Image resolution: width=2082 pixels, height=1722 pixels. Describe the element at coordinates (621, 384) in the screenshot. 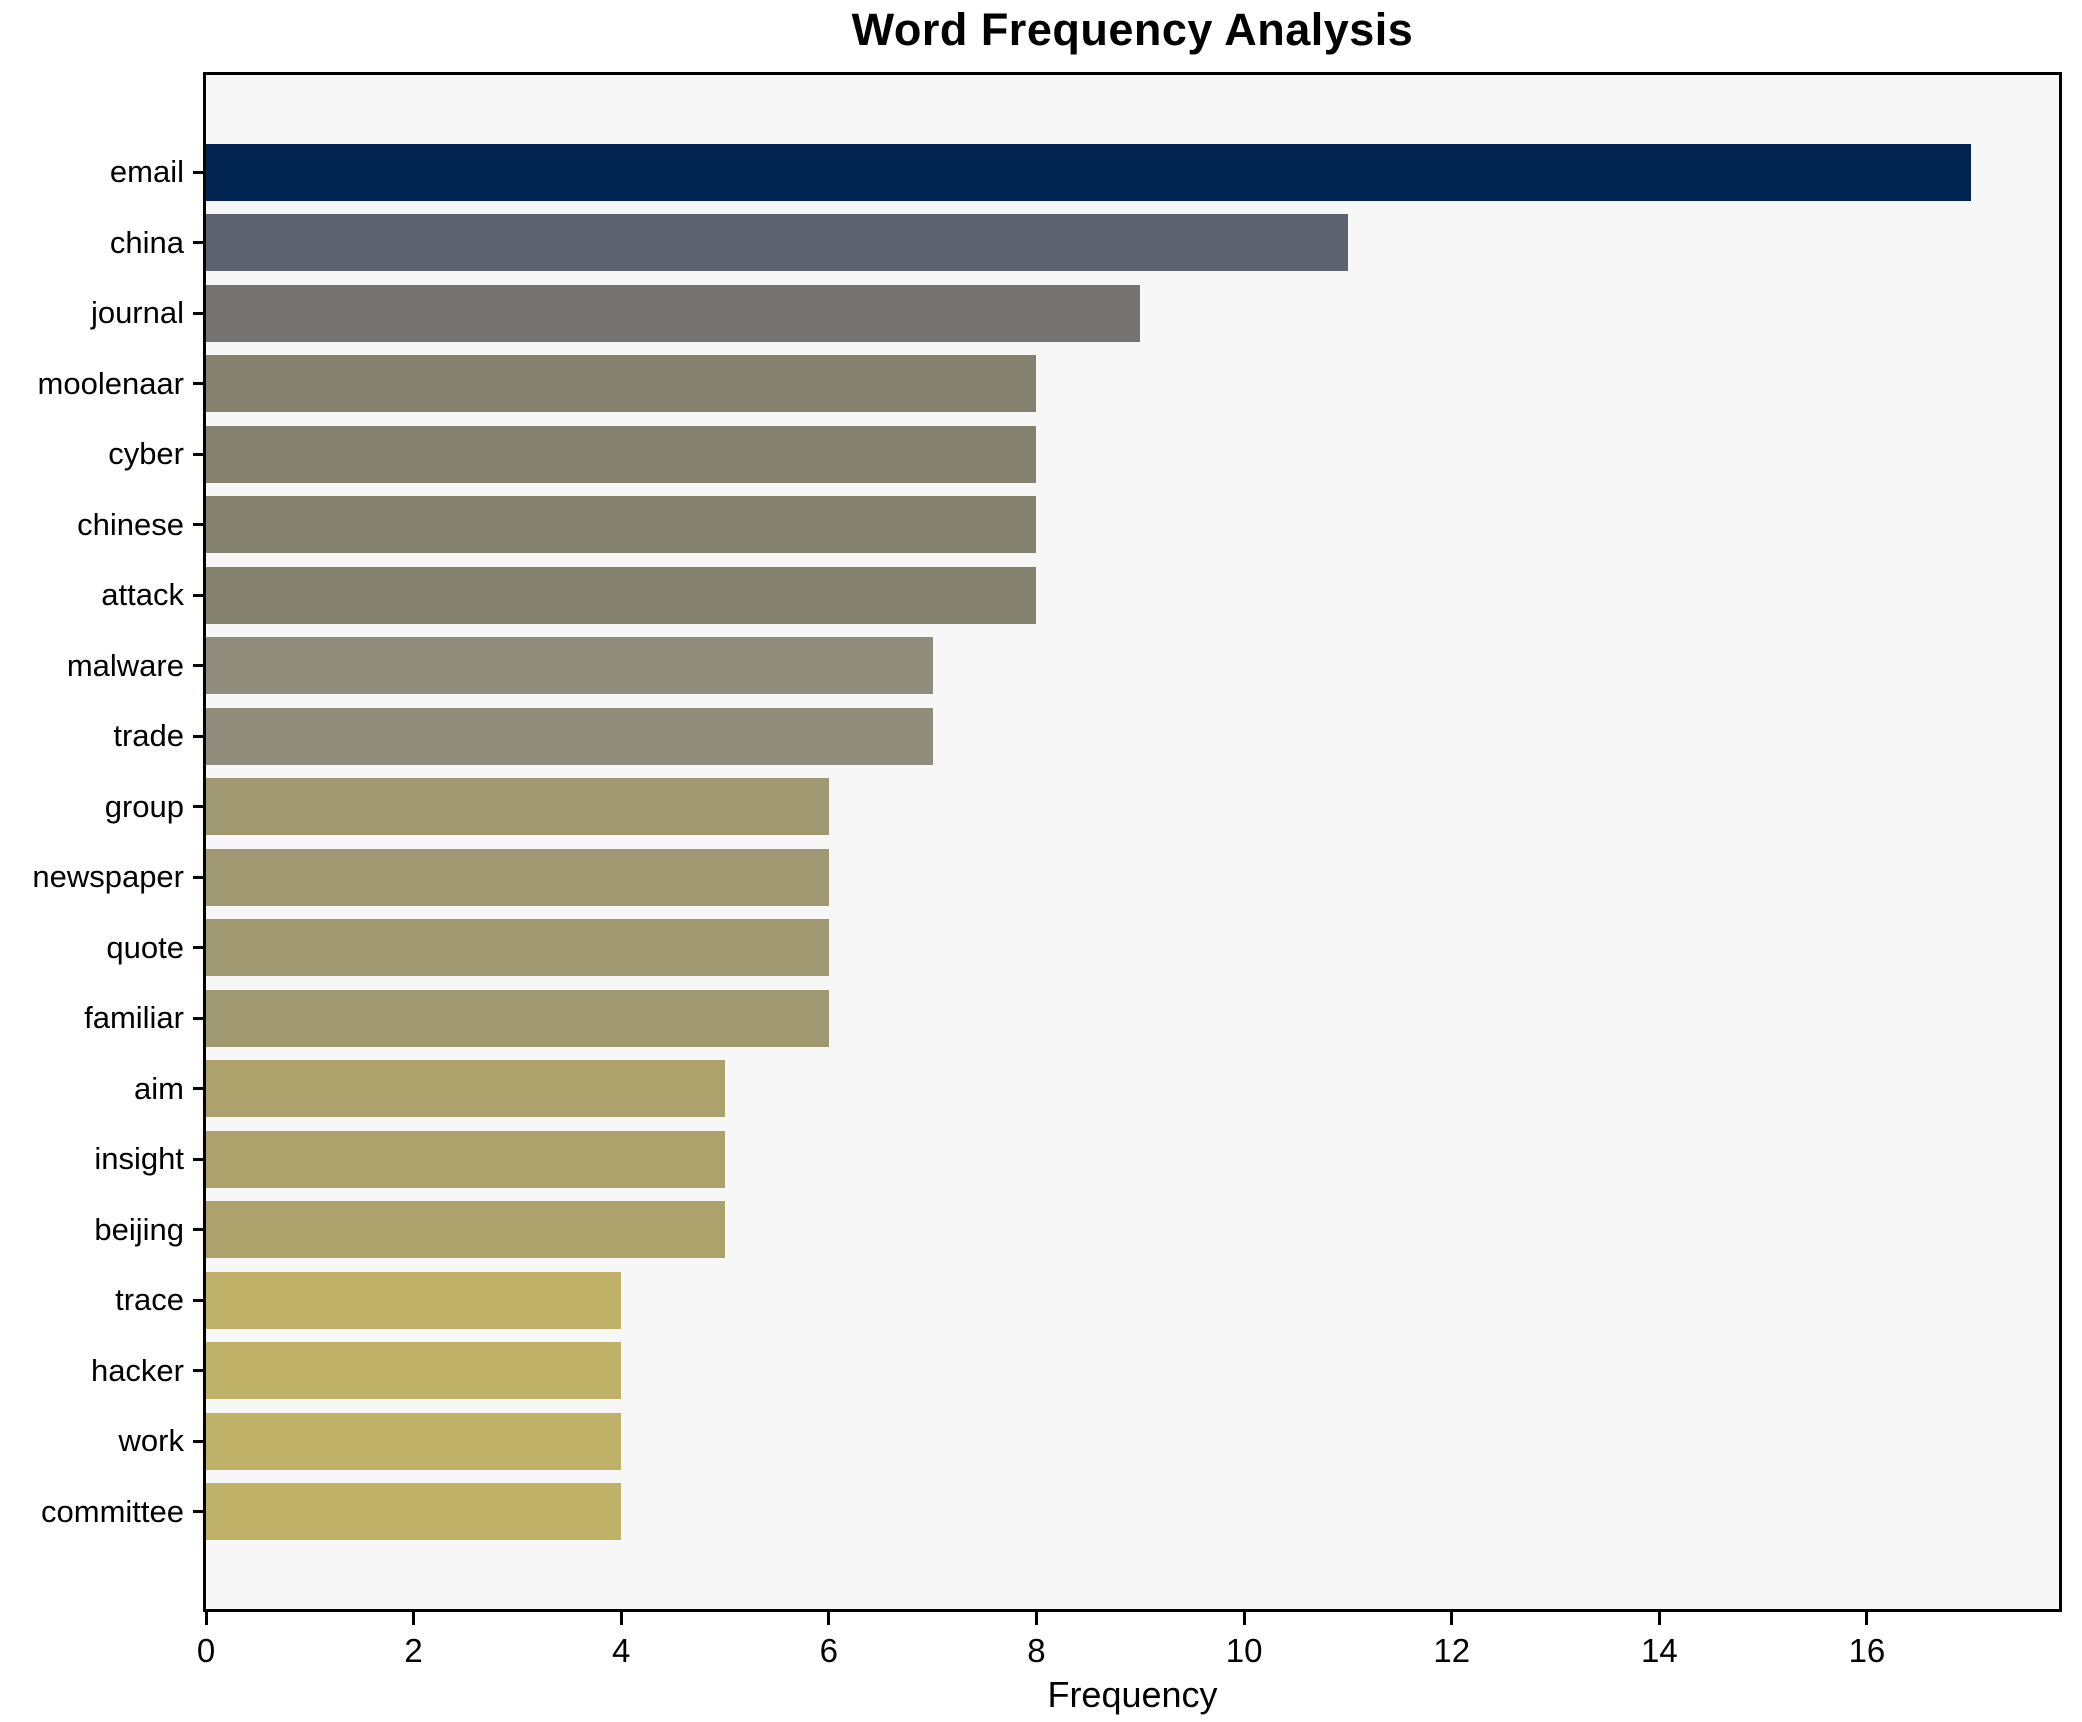

I see `bar-moolenaar` at that location.